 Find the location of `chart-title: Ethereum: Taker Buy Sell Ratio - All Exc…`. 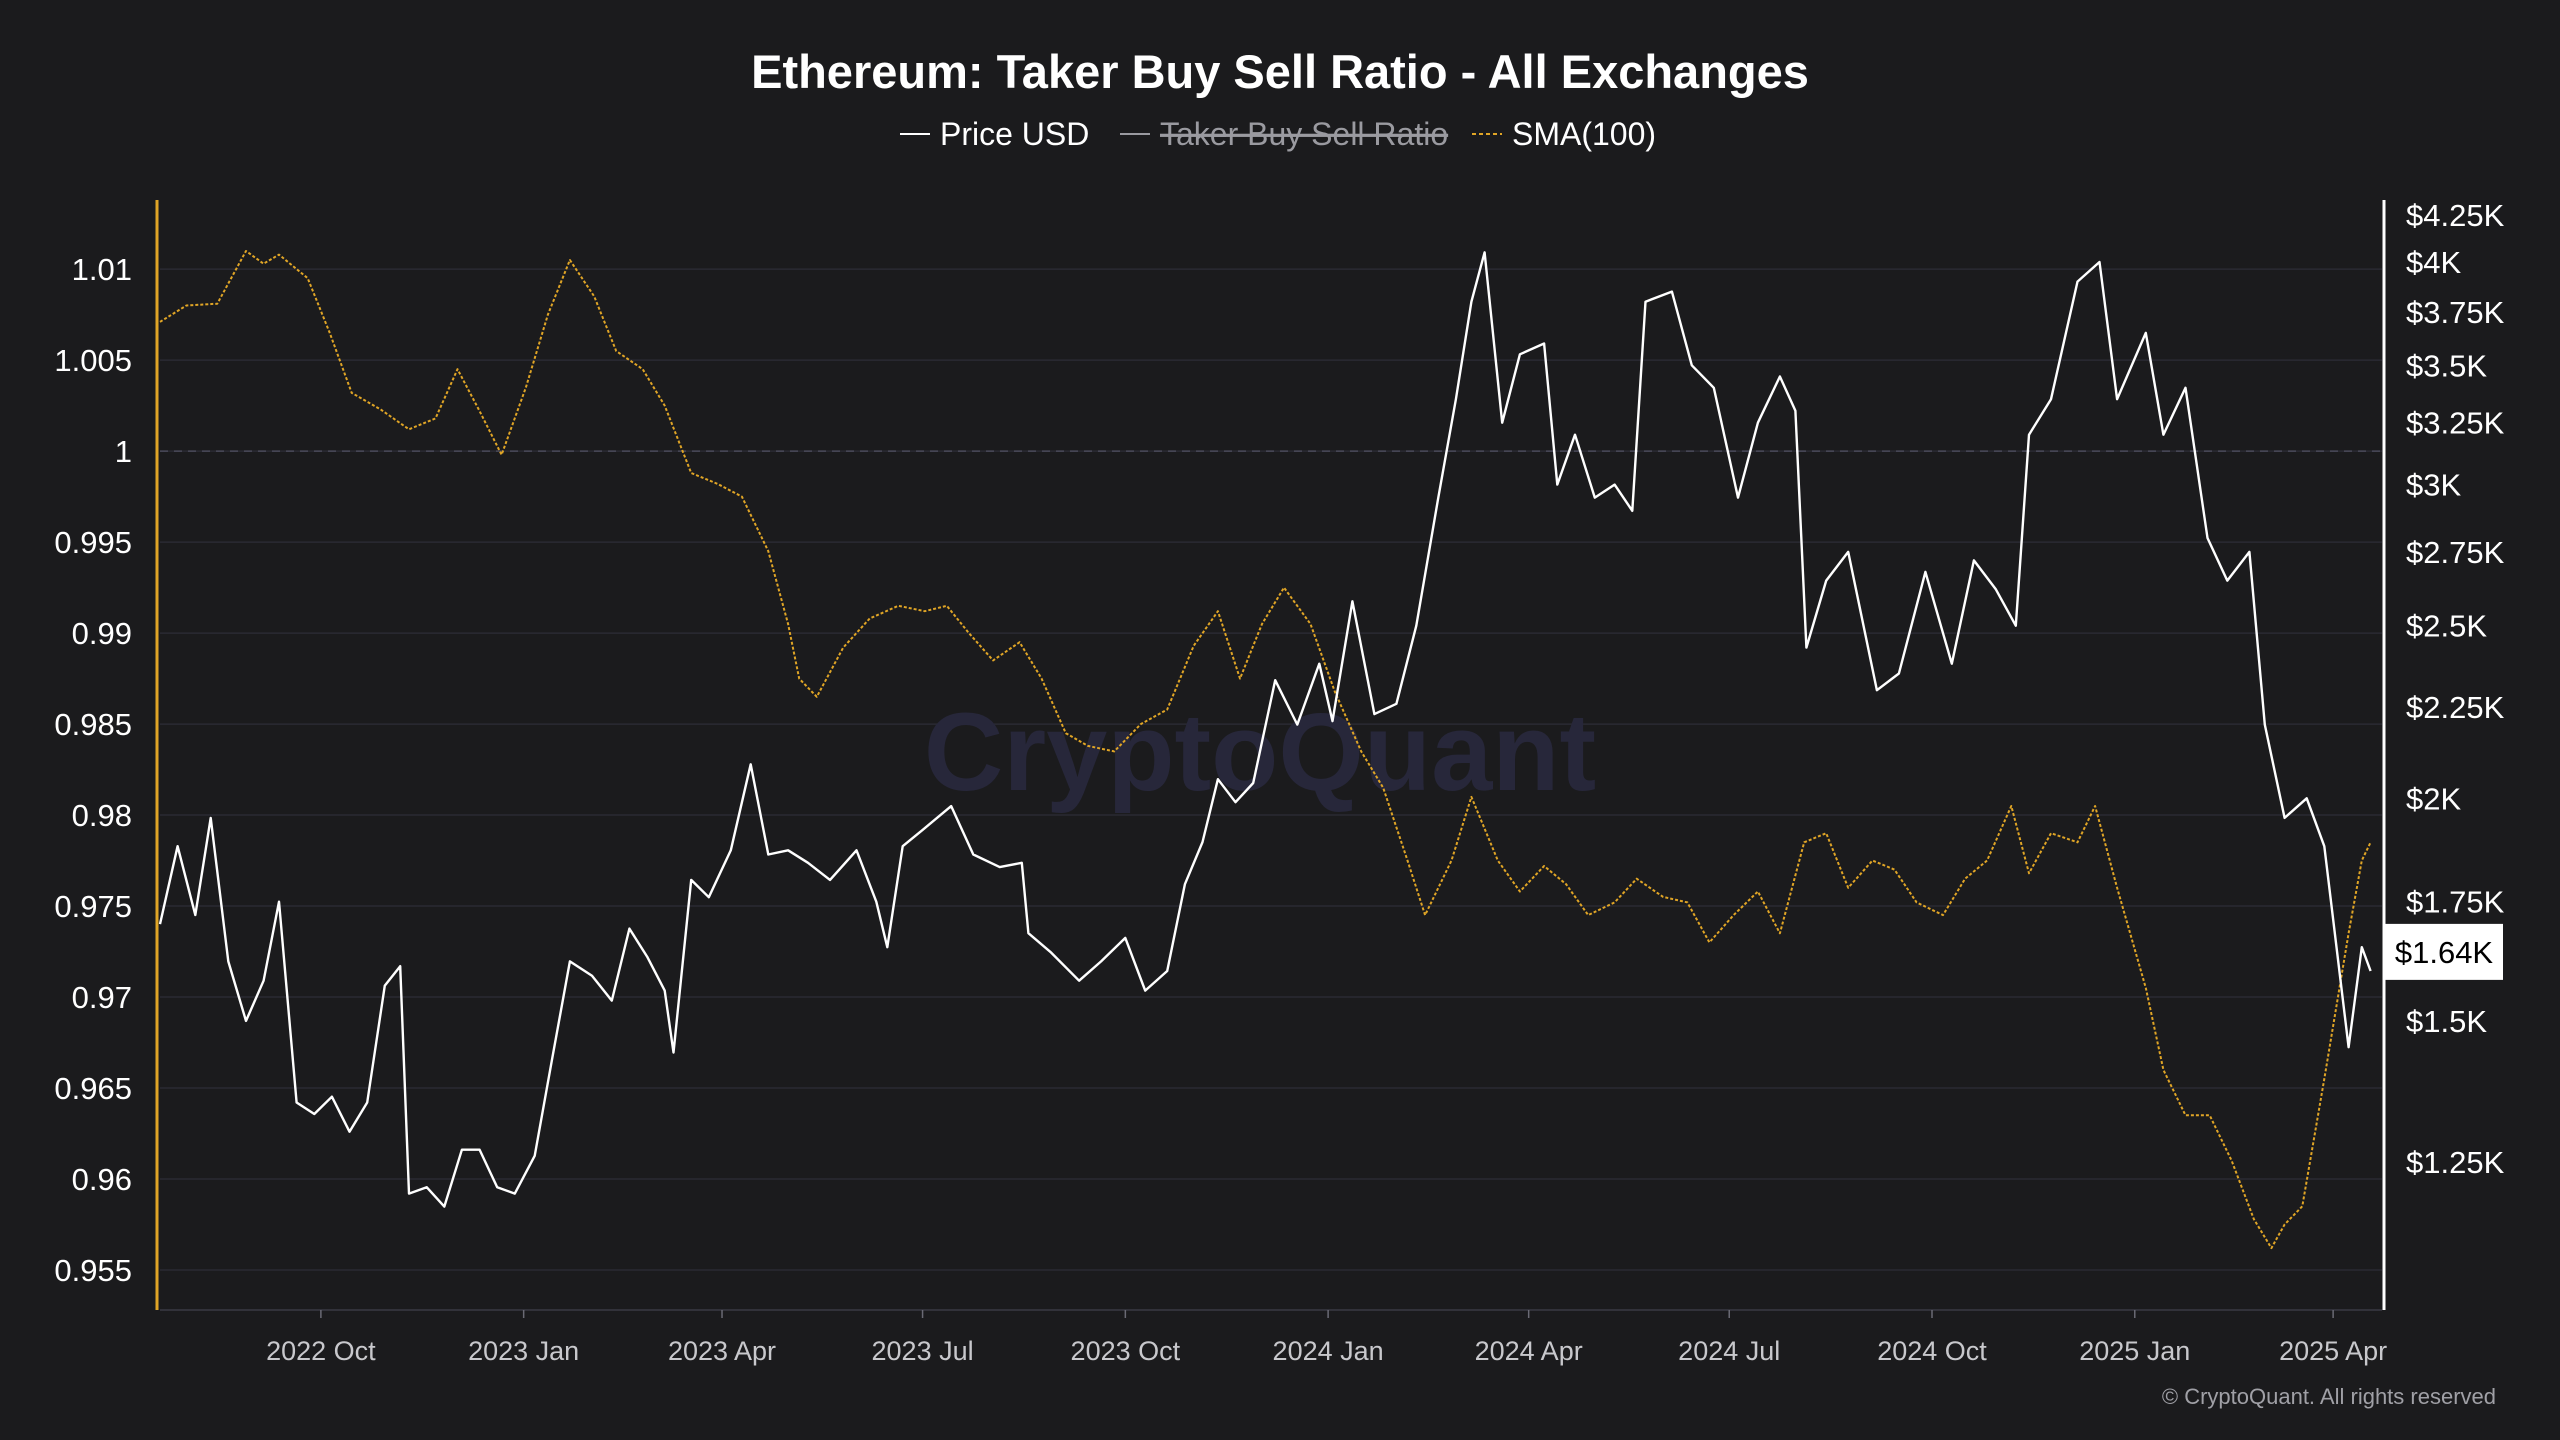

chart-title: Ethereum: Taker Buy Sell Ratio - All Exc… is located at coordinates (1280, 71).